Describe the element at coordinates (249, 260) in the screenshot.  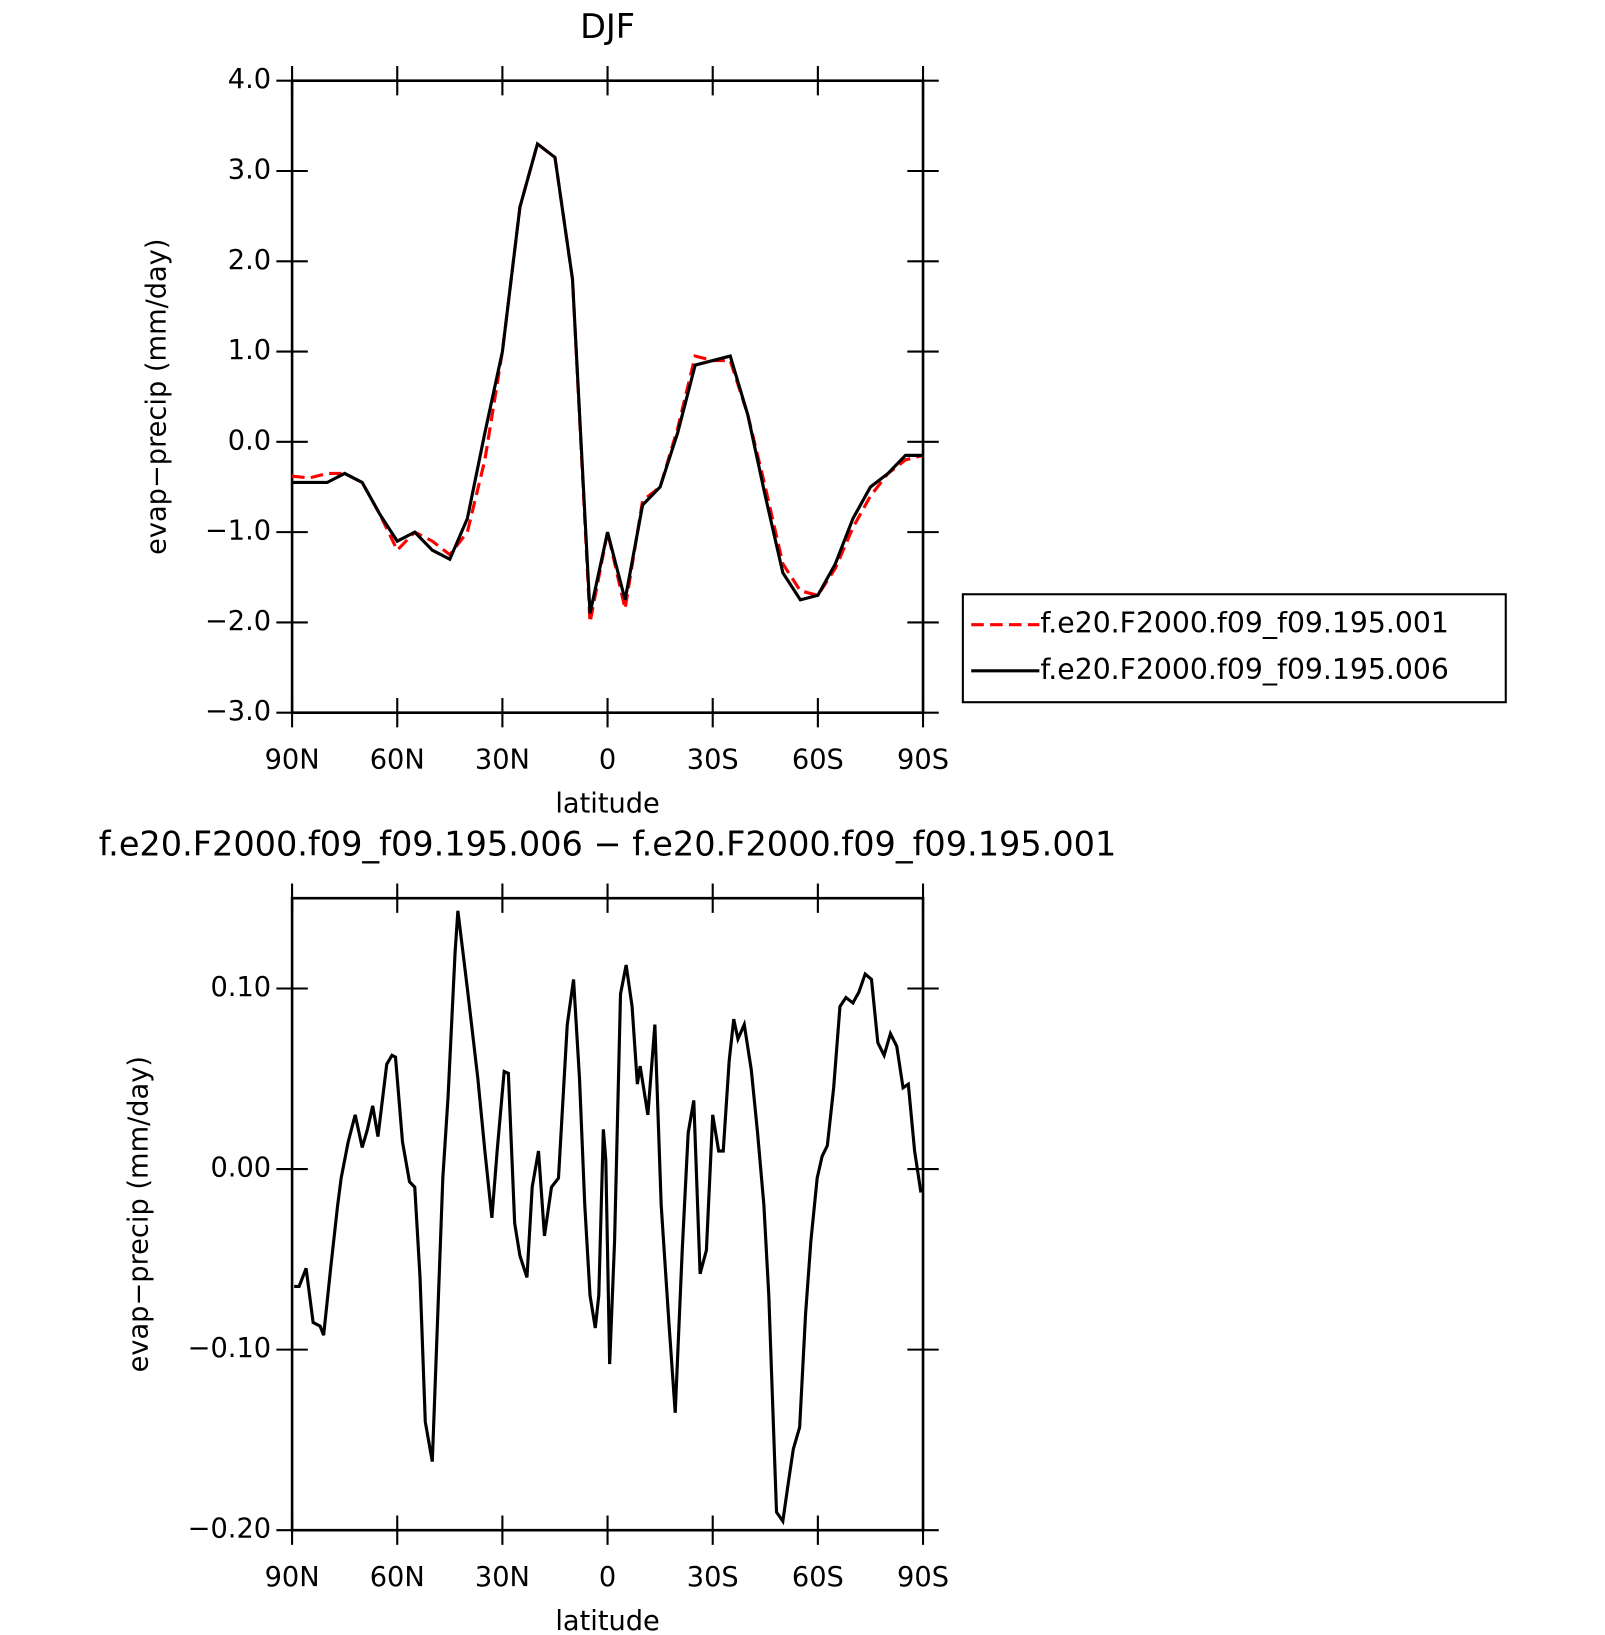
I see `y-tick-label: 2.0` at that location.